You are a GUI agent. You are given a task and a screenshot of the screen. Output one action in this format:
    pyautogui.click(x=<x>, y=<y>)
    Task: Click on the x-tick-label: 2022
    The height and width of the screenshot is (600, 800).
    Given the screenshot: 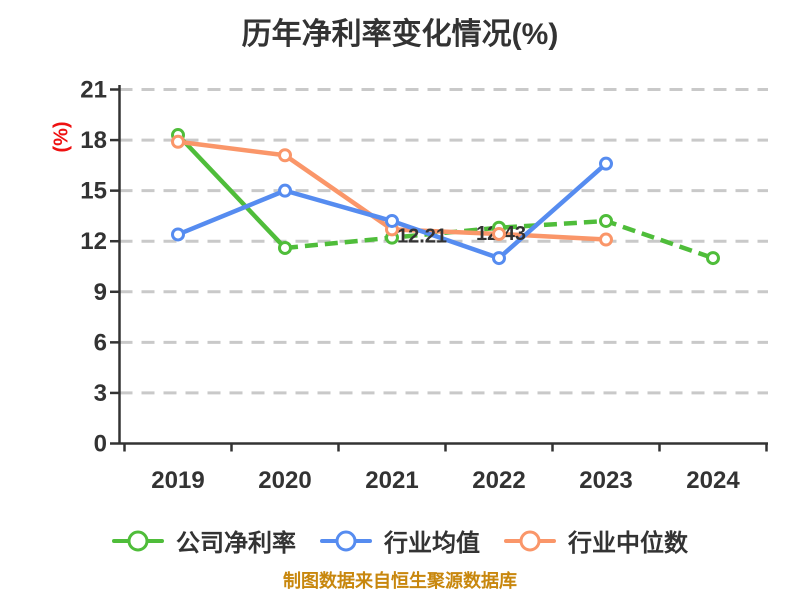 What is the action you would take?
    pyautogui.click(x=498, y=480)
    